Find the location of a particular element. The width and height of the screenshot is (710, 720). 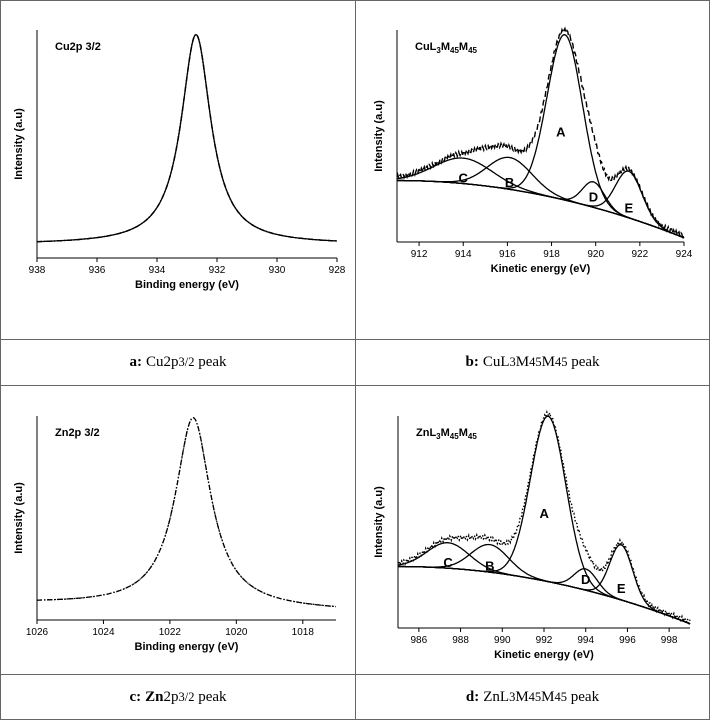

chart-d-xtick-label: 998 is located at coordinates (669, 640).